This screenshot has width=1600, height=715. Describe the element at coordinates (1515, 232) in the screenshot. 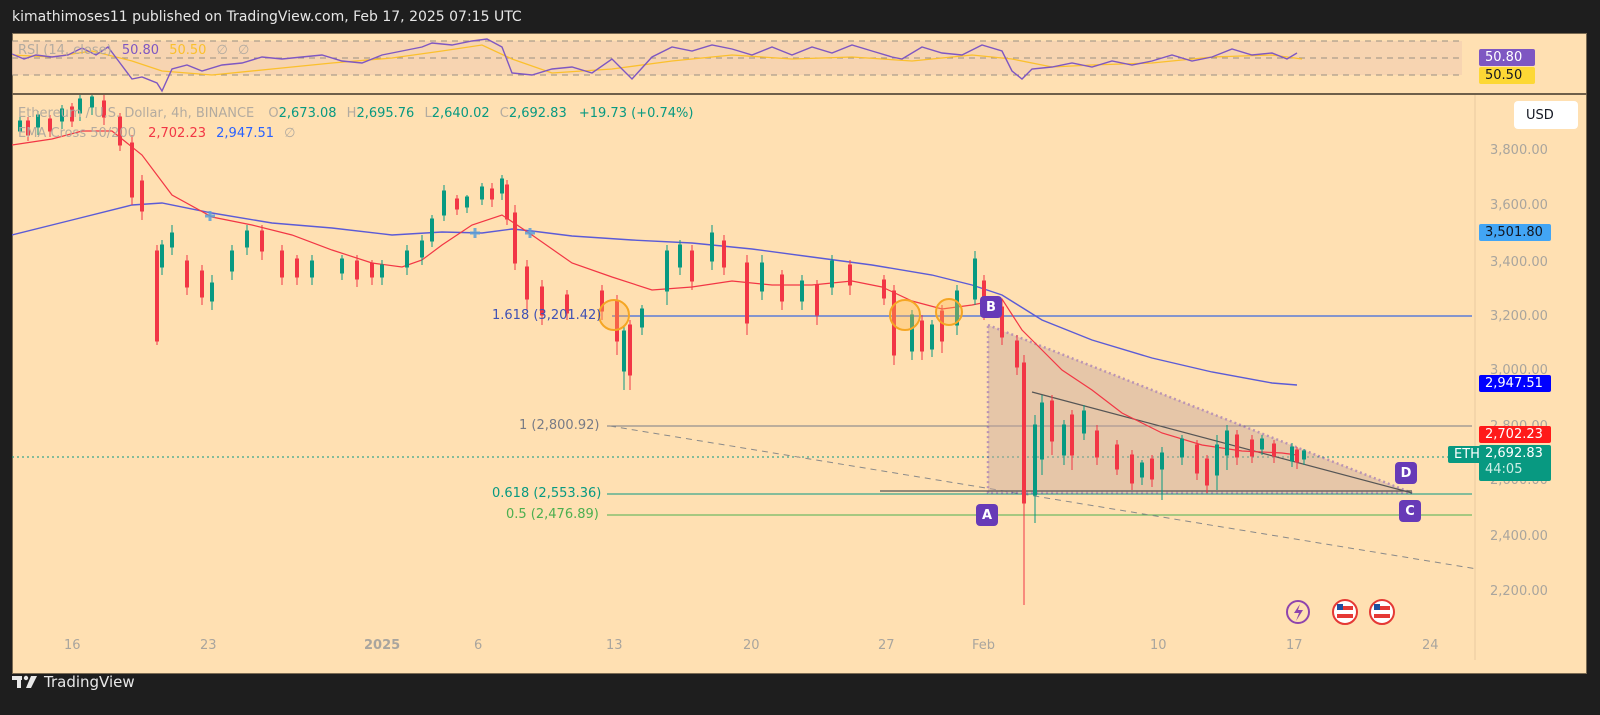

I see `fib-top-price-tag: 3,501.80` at that location.